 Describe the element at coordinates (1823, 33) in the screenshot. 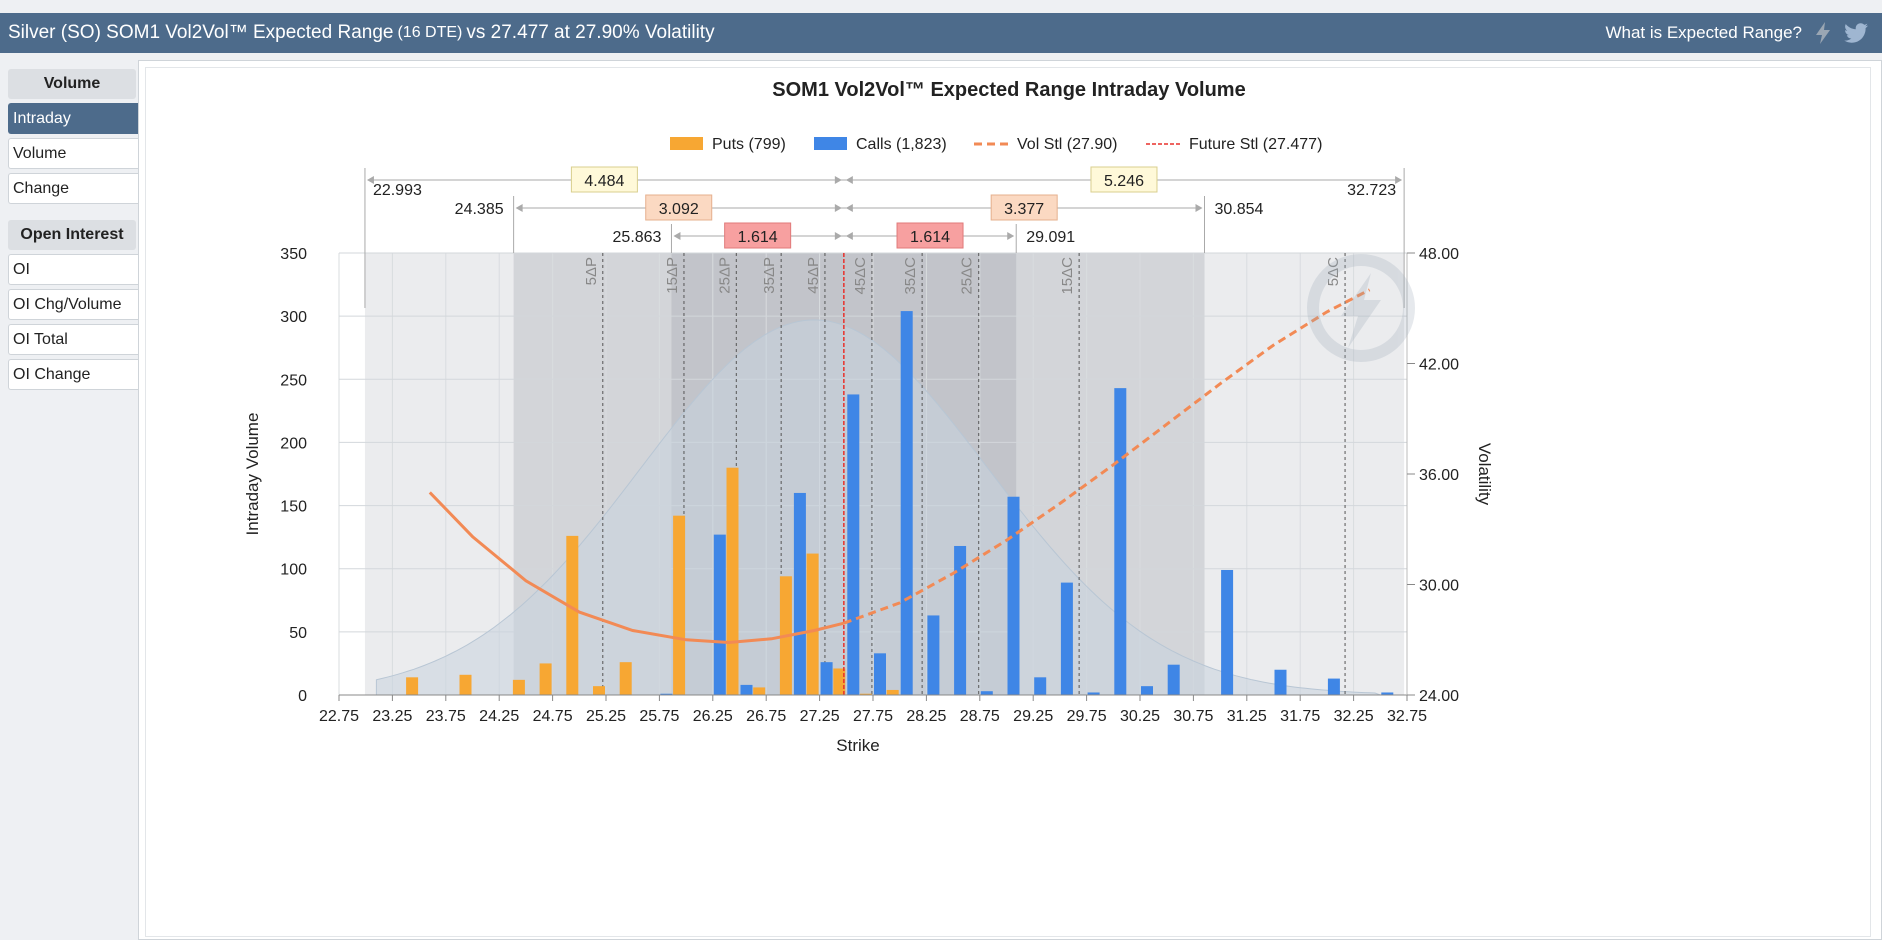

I see `lightning-icon` at that location.